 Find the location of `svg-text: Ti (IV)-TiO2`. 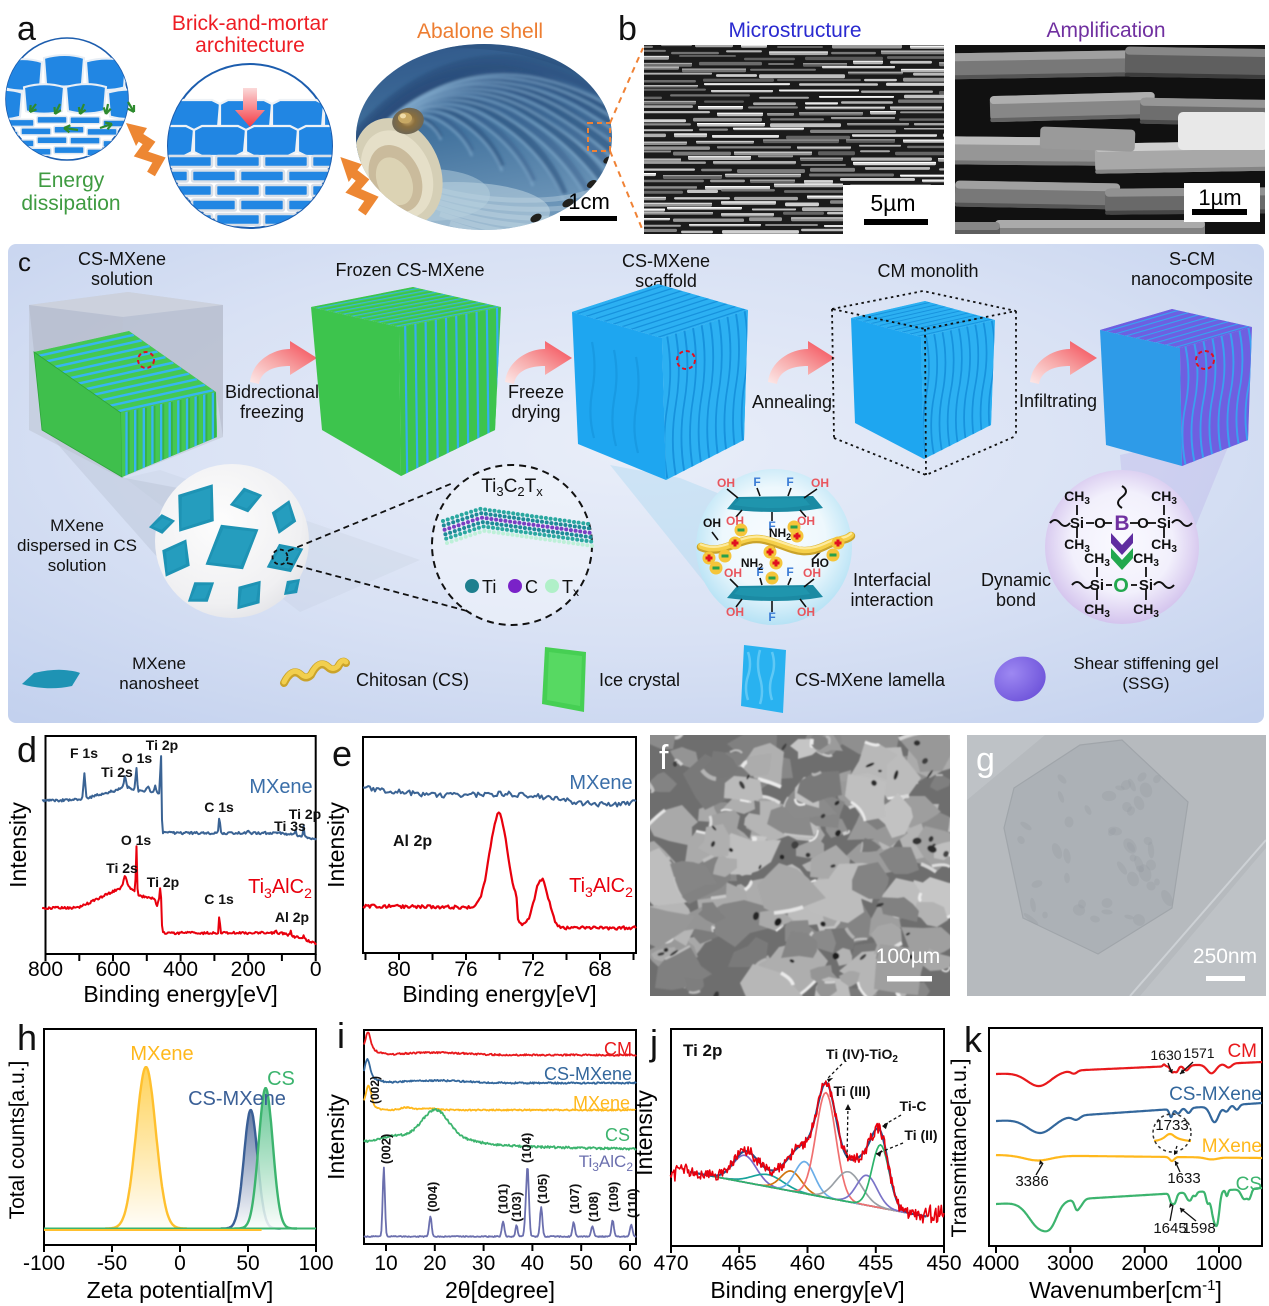

svg-text: Ti (IV)-TiO2 is located at coordinates (862, 1055).